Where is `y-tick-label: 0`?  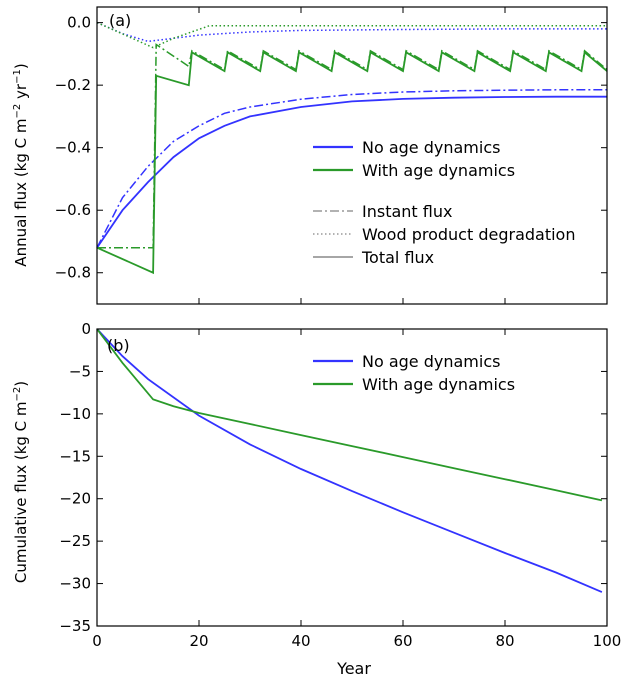
y-tick-label: 0 is located at coordinates (86, 329).